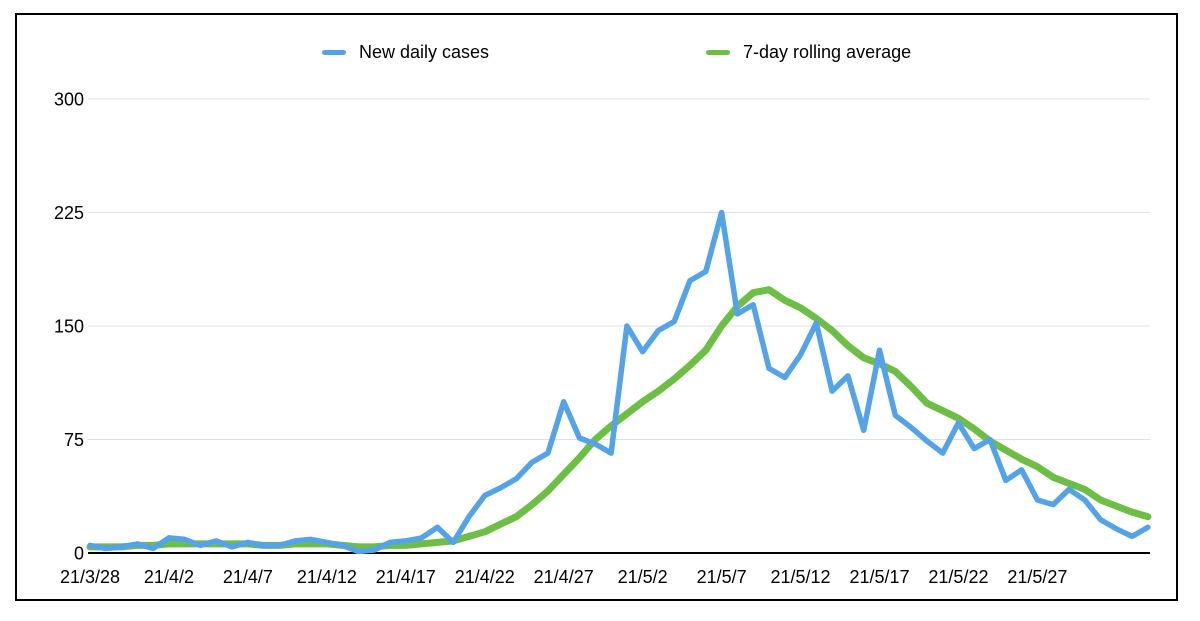 The image size is (1200, 621). I want to click on x-tick-label: 21/4/7, so click(248, 577).